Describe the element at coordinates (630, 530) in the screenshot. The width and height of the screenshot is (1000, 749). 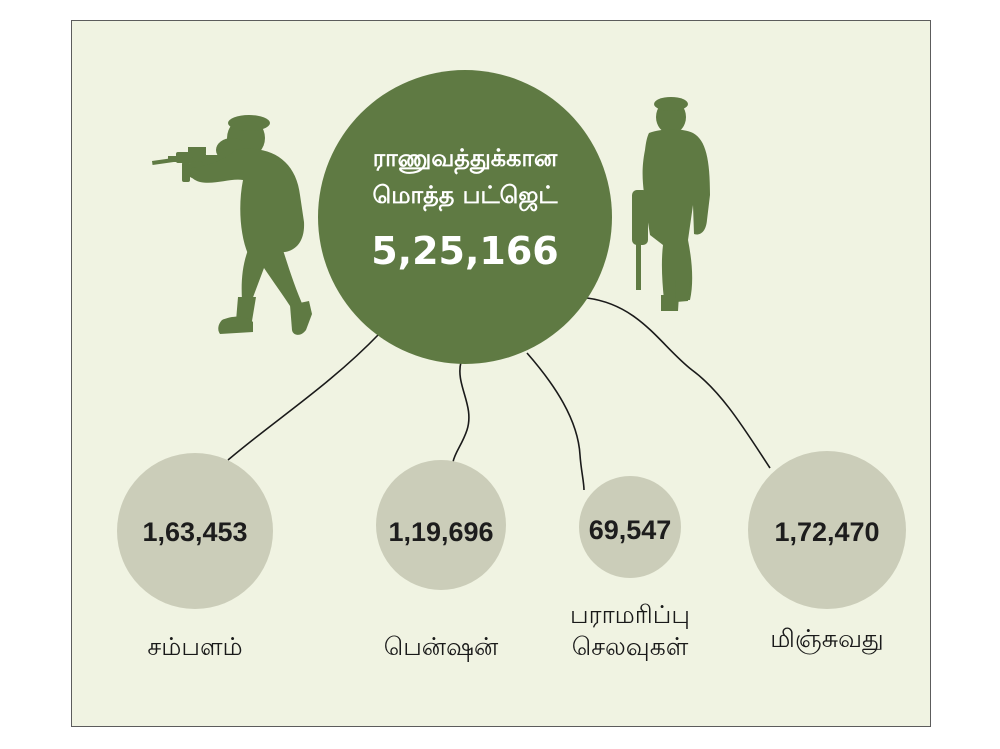
I see `maintenance-value: 69,547` at that location.